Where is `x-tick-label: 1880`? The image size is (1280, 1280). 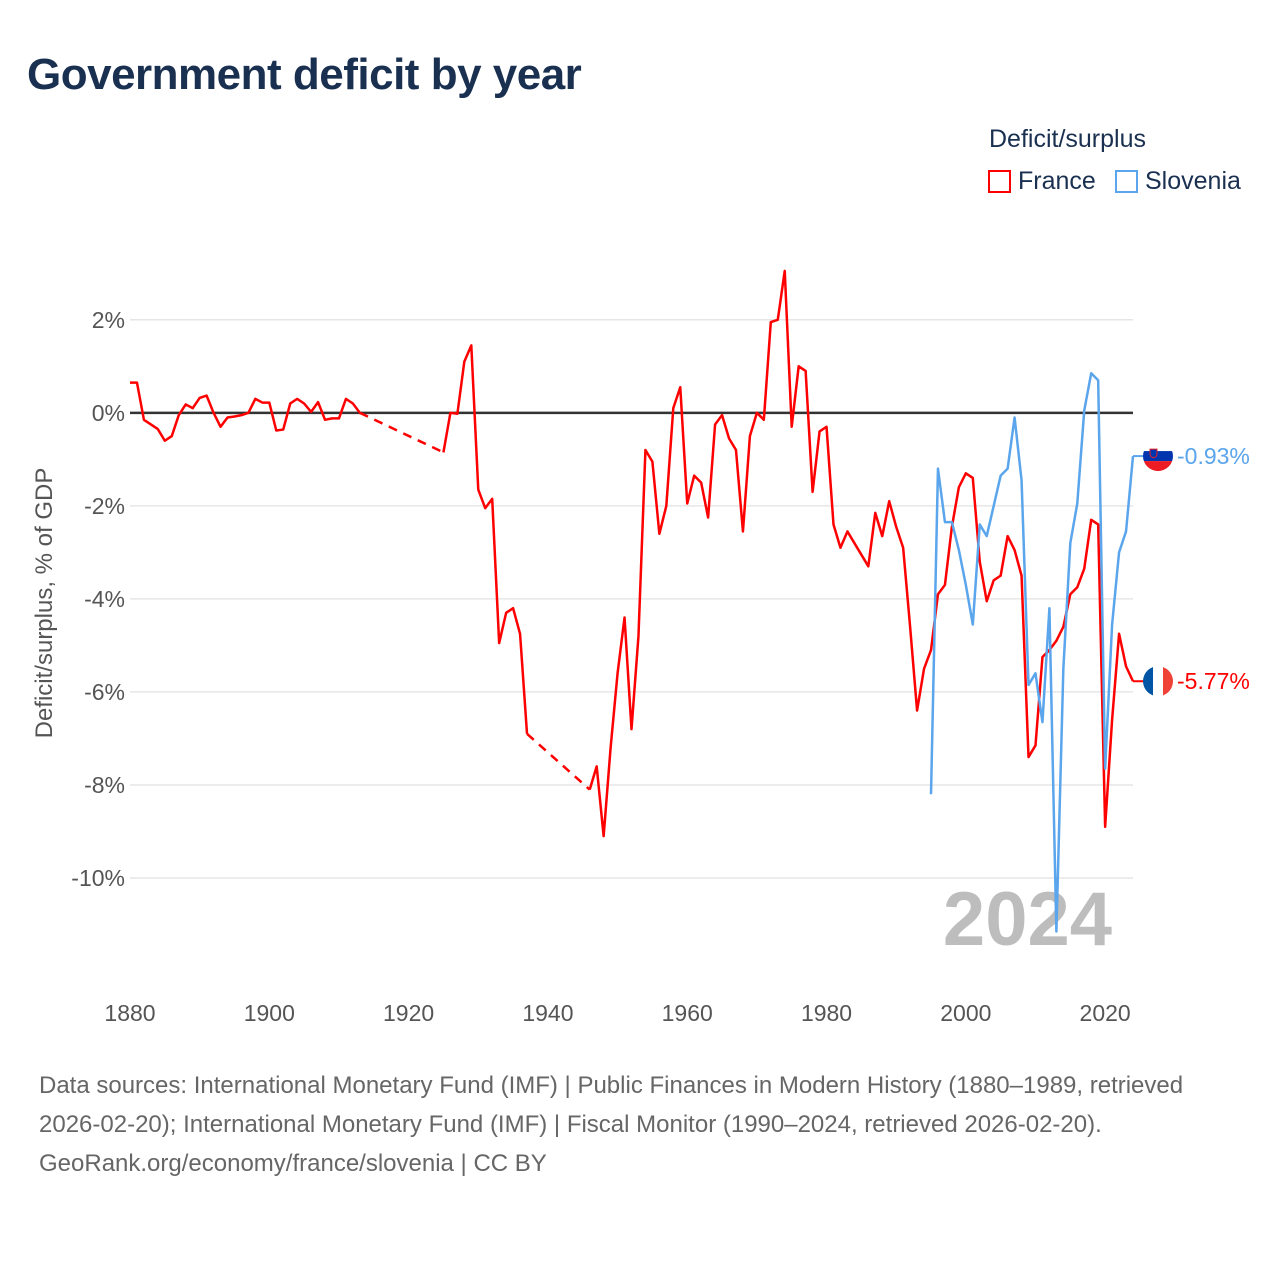
x-tick-label: 1880 is located at coordinates (129, 1013).